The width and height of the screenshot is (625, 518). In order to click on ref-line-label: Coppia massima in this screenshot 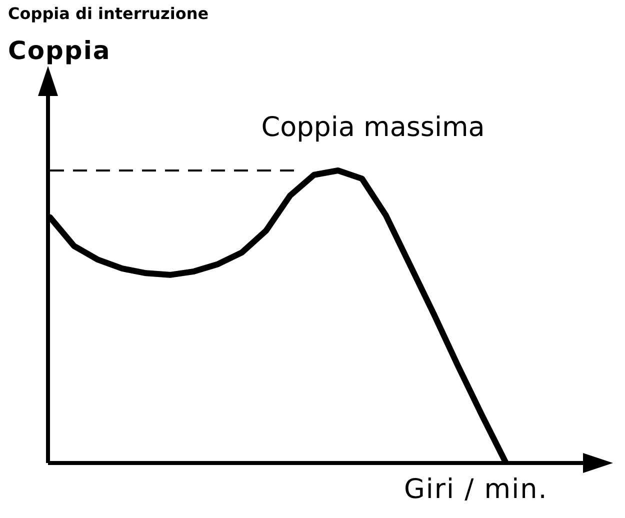, I will do `click(373, 128)`.